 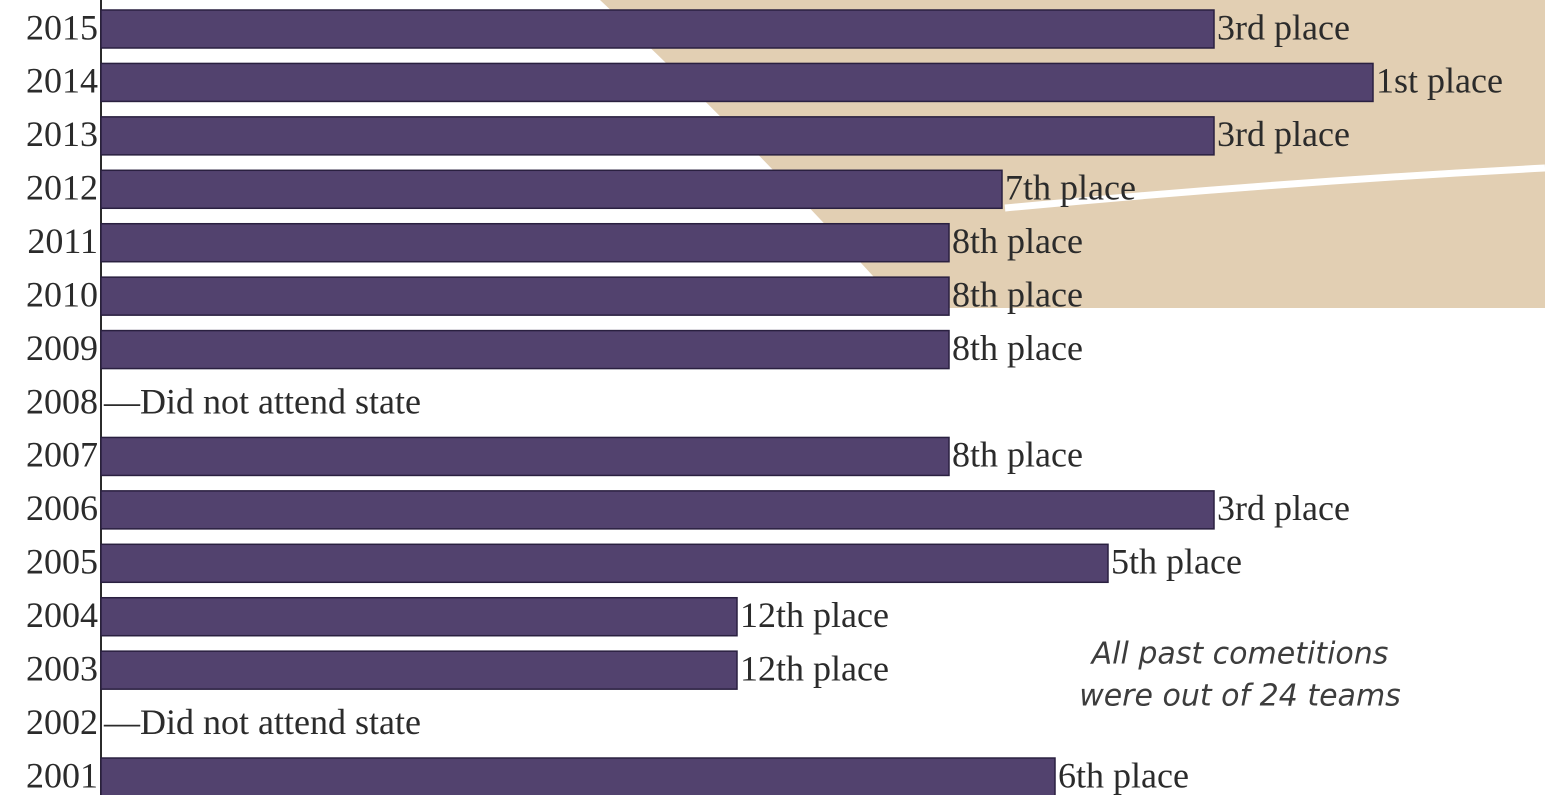 I want to click on y-tick-label: 2006, so click(x=62, y=508).